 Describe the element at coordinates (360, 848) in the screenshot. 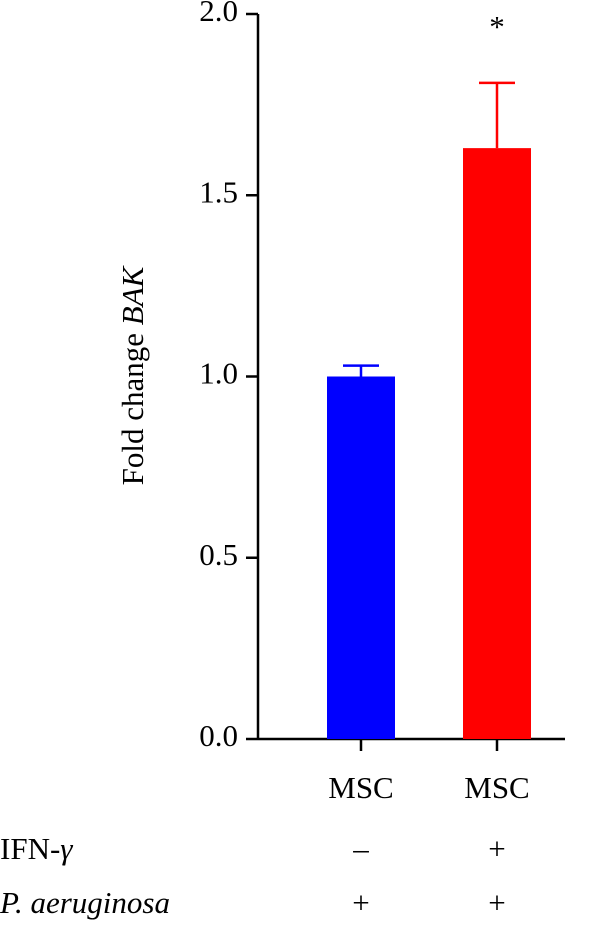

I see `condition-value: –` at that location.